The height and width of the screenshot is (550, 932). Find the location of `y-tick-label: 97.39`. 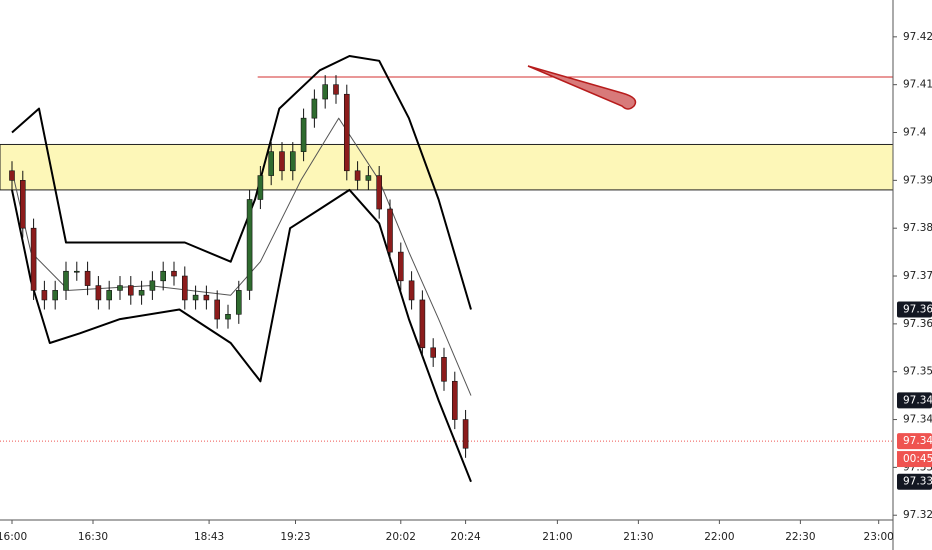

y-tick-label: 97.39 is located at coordinates (917, 180).